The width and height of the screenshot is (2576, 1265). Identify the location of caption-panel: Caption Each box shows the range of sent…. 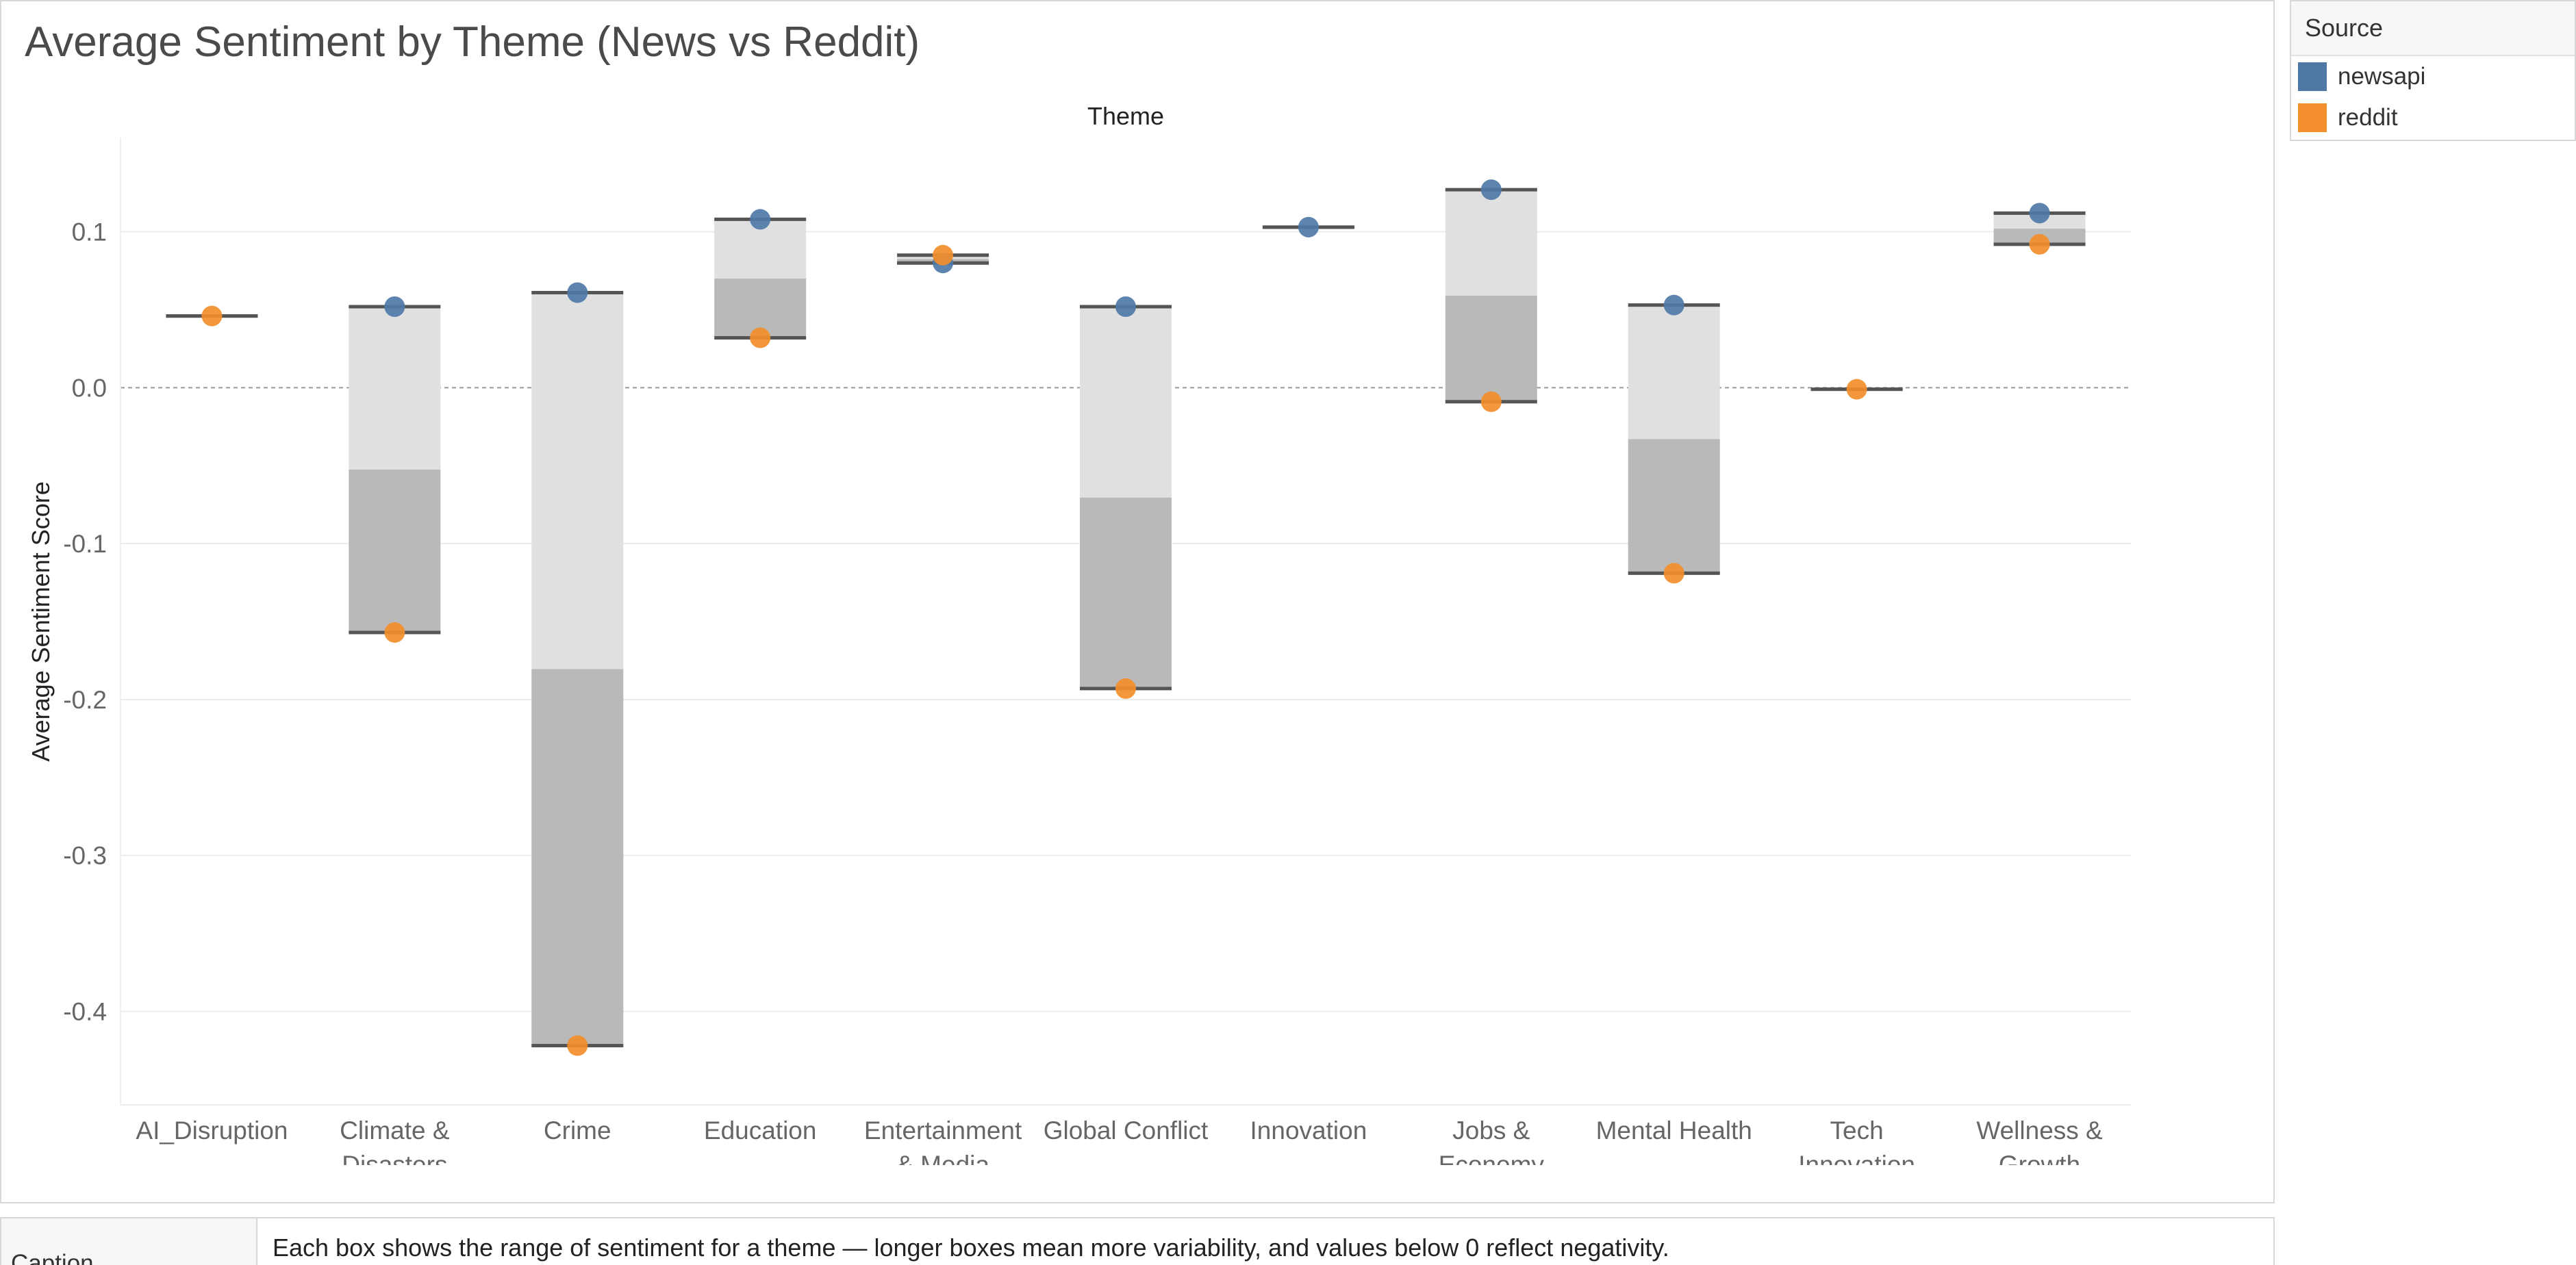
(1137, 1241).